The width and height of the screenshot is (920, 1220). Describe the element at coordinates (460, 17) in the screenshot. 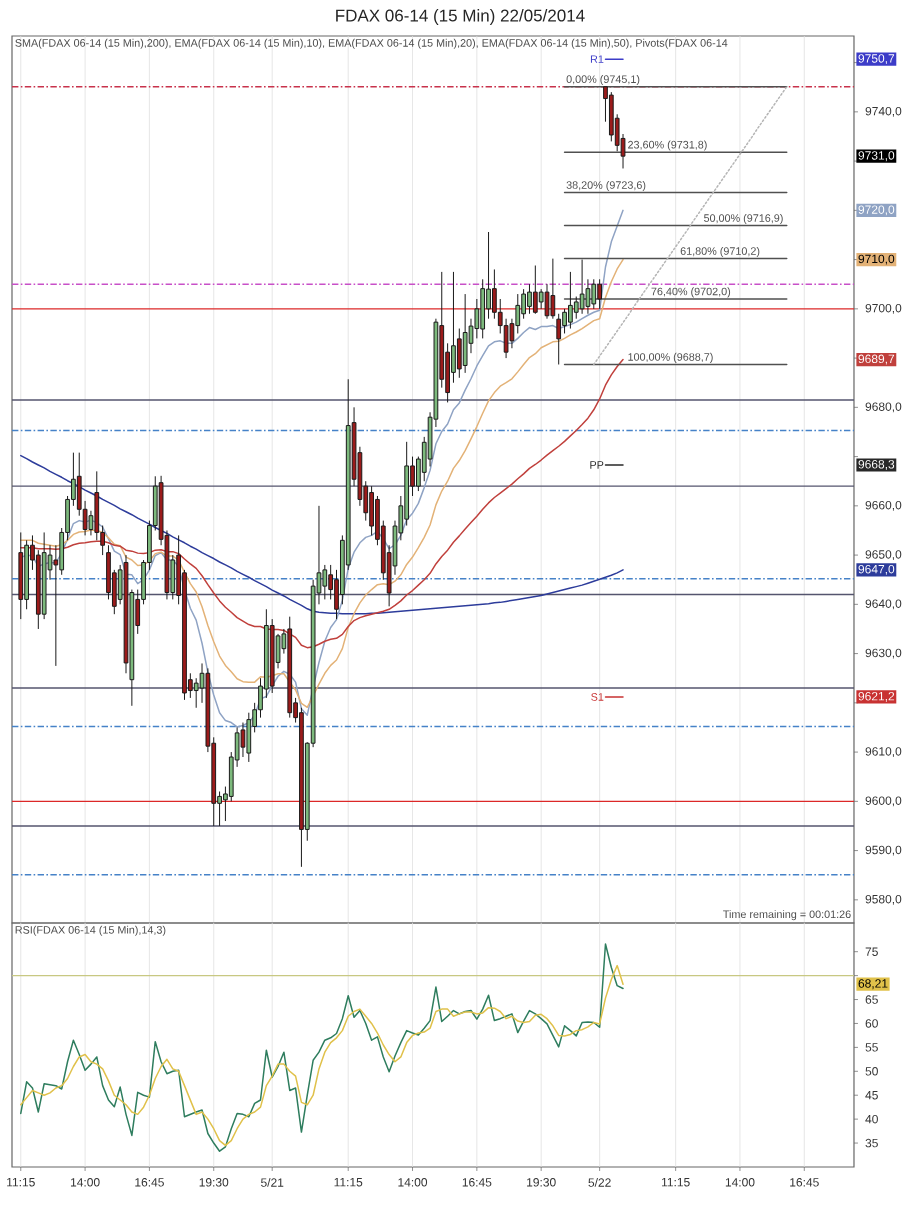

I see `chart-title: FDAX 06-14 (15 Min) 22/05/2014` at that location.